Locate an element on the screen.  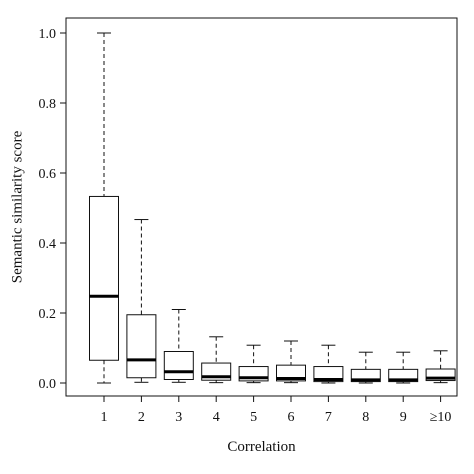
y-axis-title: Semantic similarity score is located at coordinates (17, 206).